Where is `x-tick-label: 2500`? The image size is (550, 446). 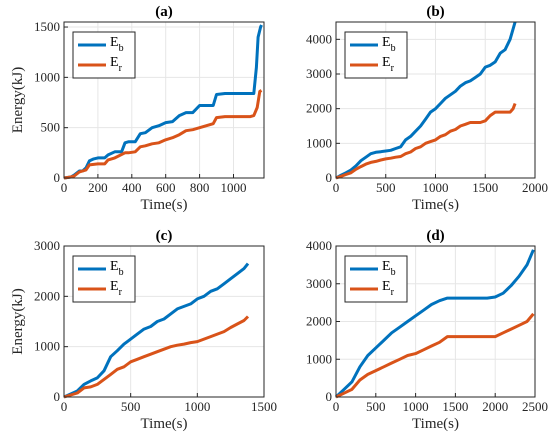
x-tick-label: 2500 is located at coordinates (535, 406).